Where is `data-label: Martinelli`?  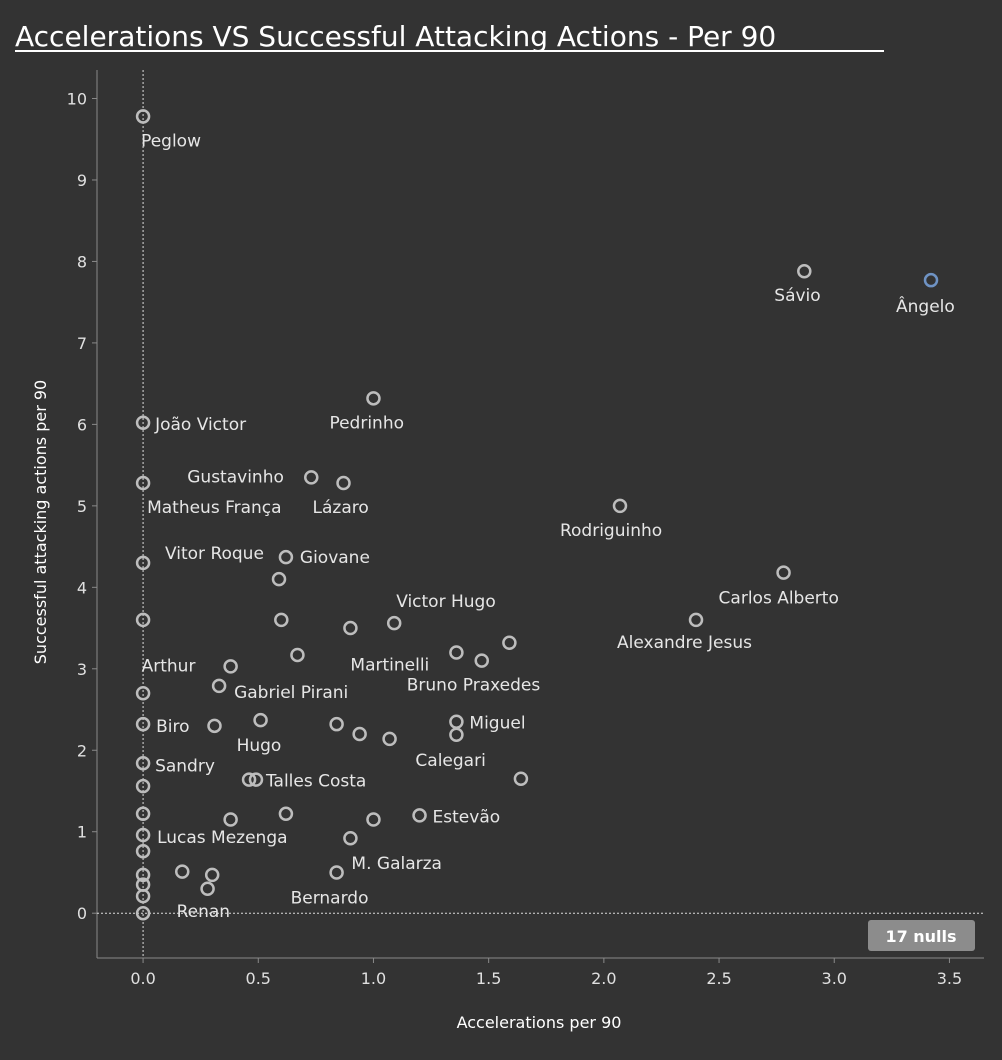
data-label: Martinelli is located at coordinates (389, 665).